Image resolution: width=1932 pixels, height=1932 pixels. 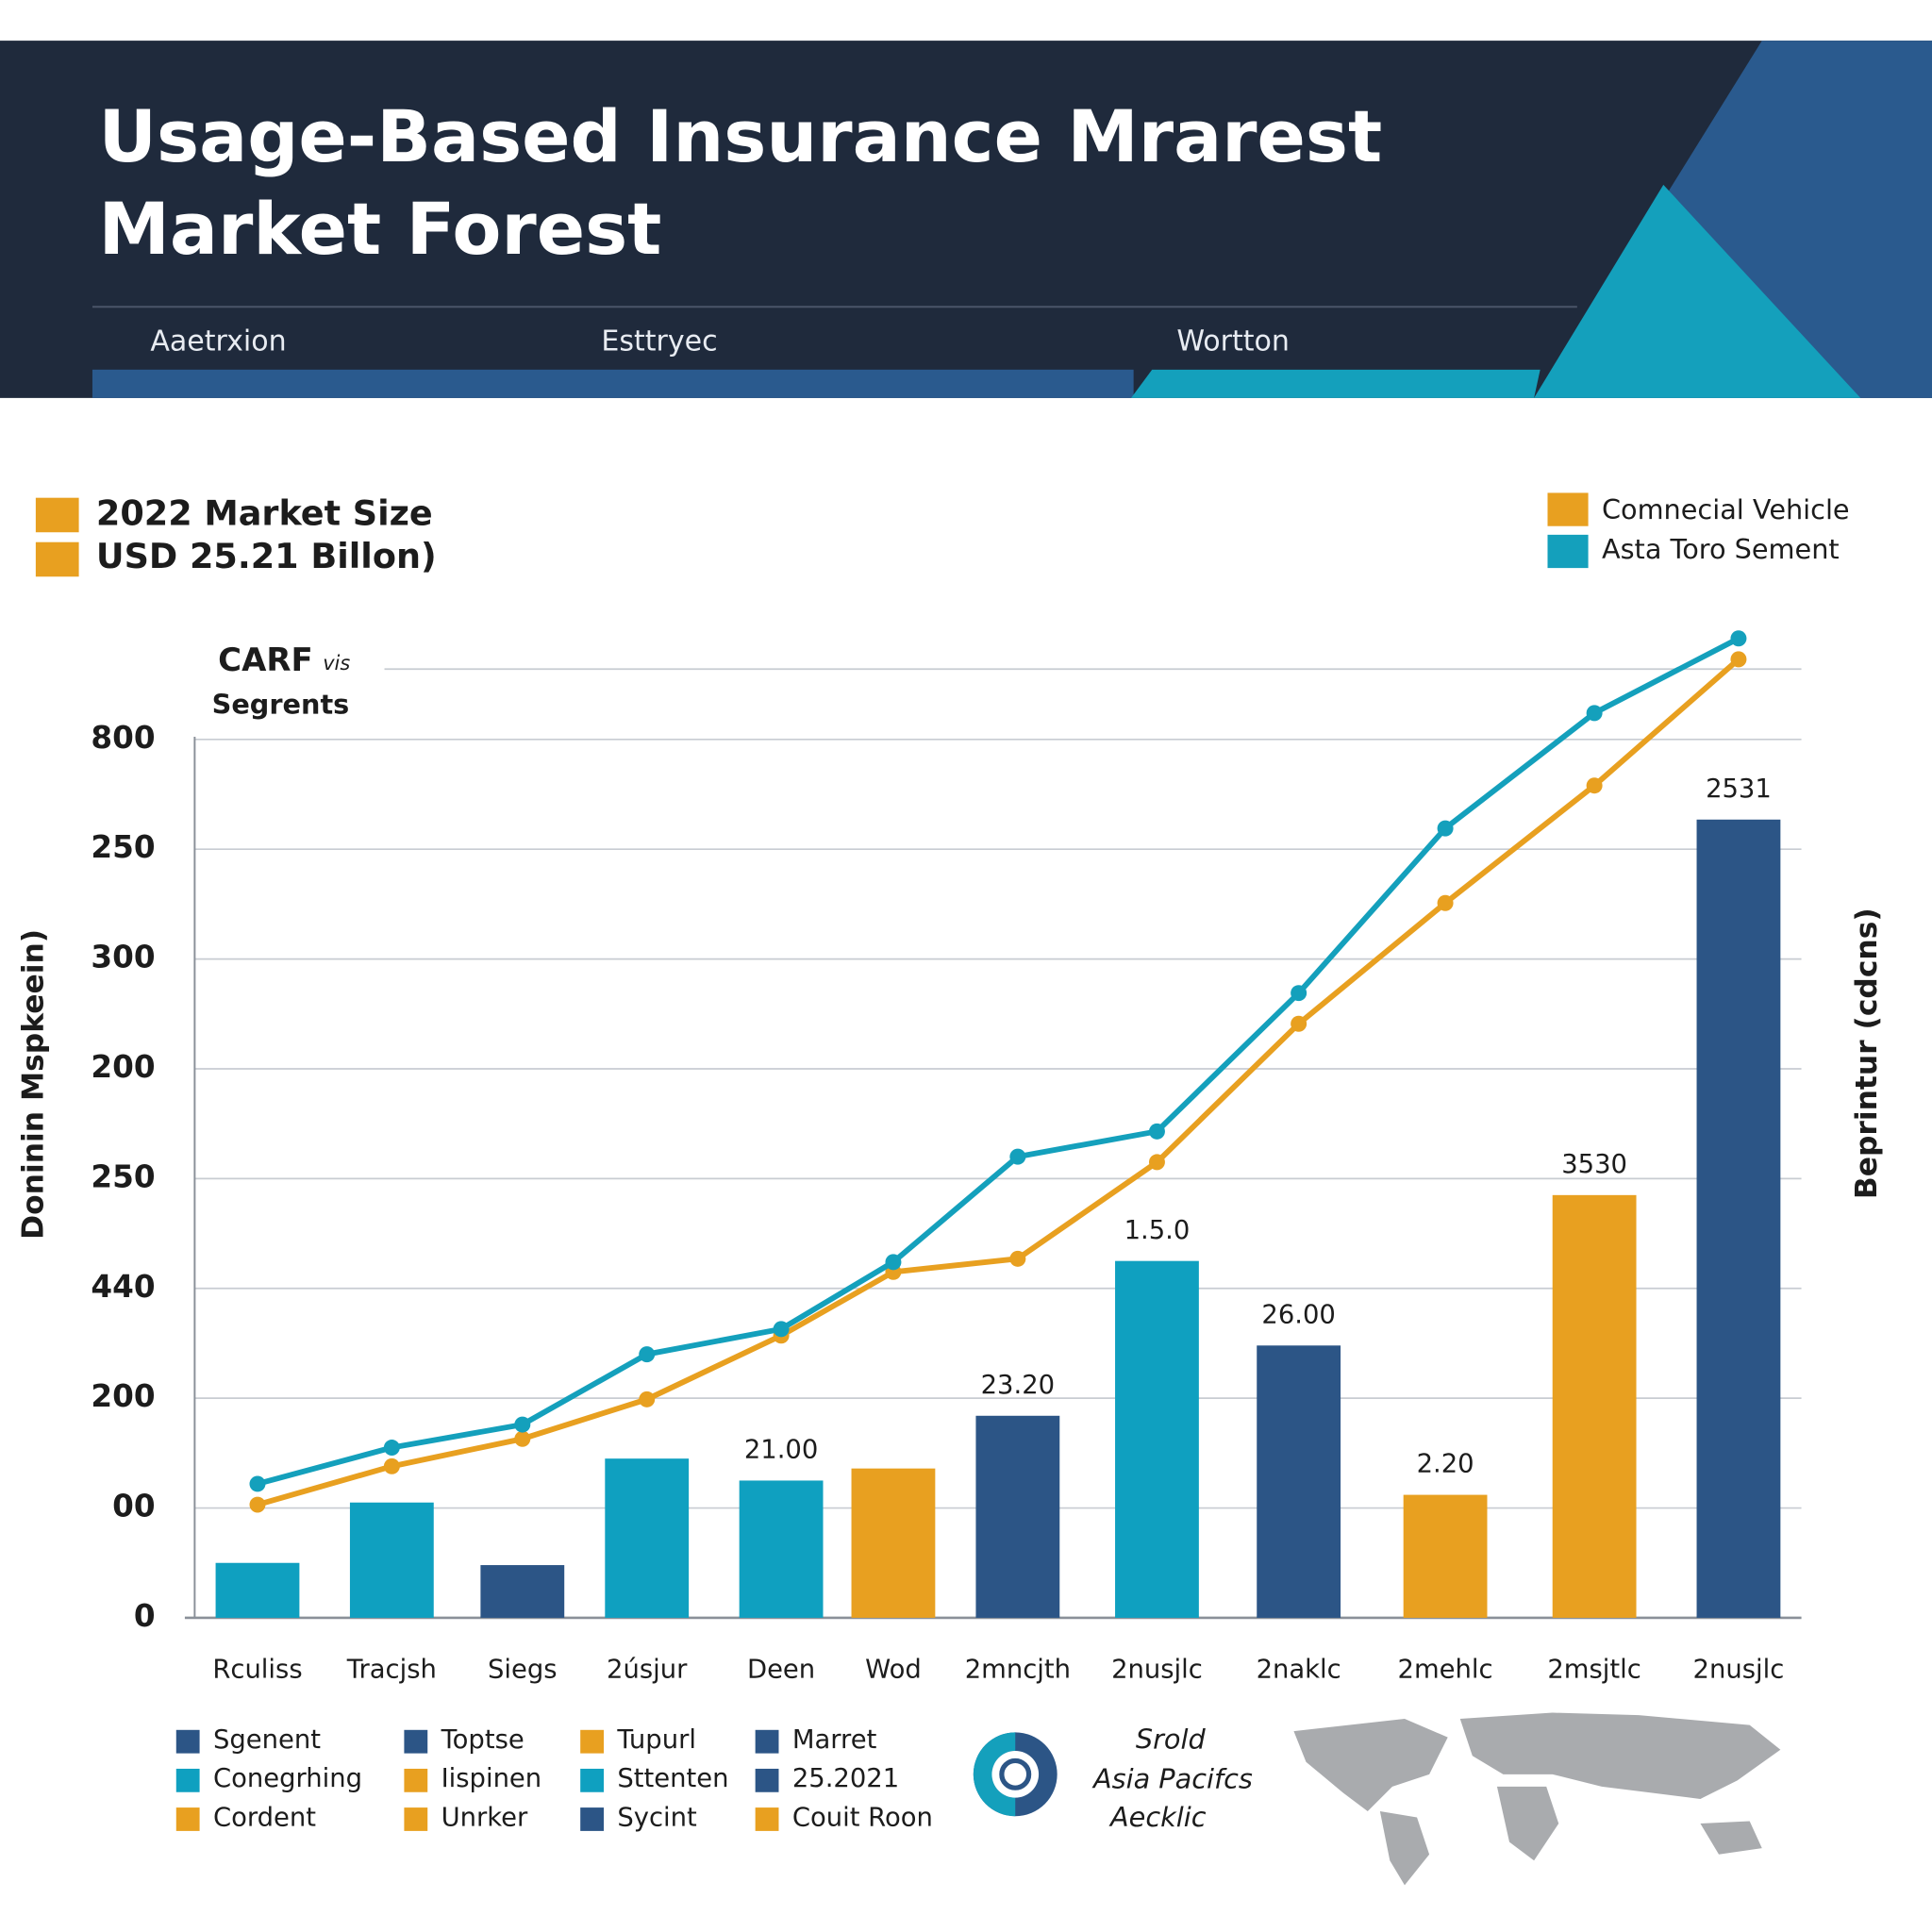 I want to click on key-stat-swatch, so click(x=57, y=515).